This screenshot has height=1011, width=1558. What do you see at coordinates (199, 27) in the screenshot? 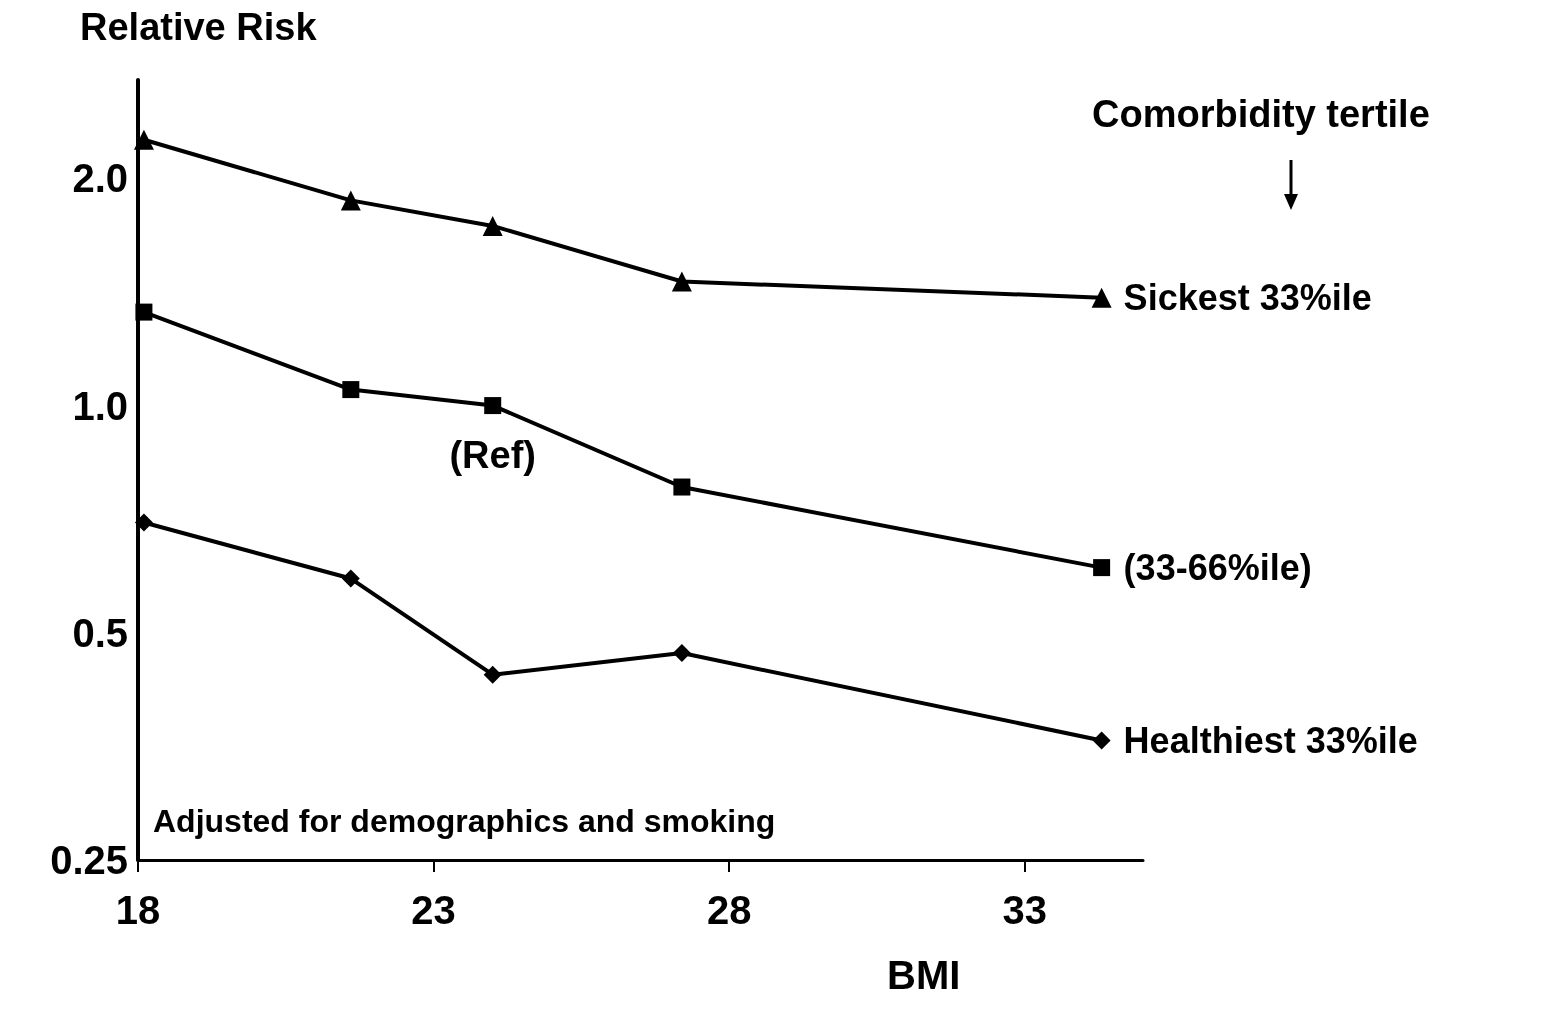
I see `y-axis-title: Relative Risk` at bounding box center [199, 27].